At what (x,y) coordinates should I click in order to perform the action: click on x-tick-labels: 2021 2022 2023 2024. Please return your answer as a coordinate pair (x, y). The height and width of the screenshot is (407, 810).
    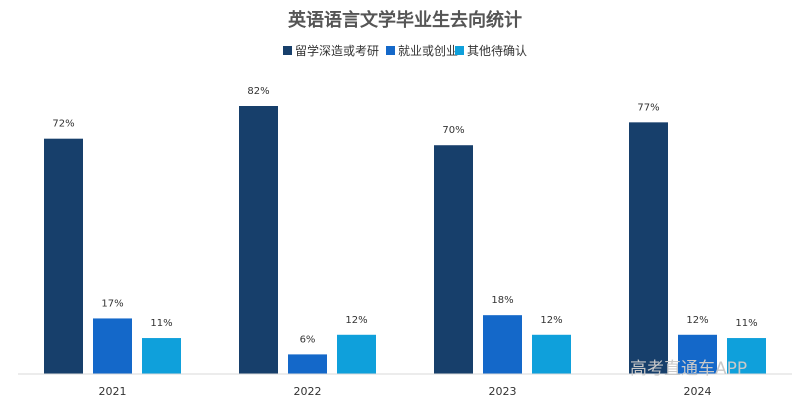
    Looking at the image, I should click on (405, 391).